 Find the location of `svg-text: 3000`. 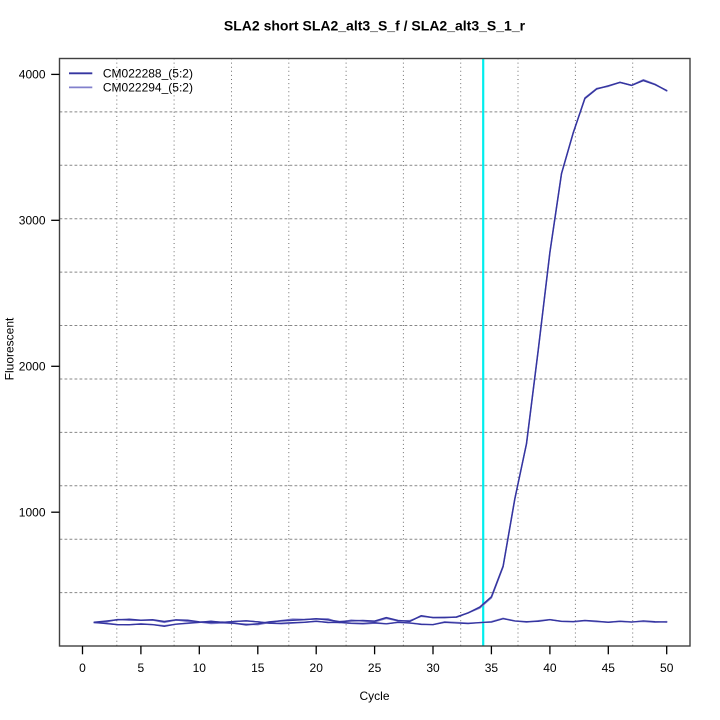

svg-text: 3000 is located at coordinates (32, 221).